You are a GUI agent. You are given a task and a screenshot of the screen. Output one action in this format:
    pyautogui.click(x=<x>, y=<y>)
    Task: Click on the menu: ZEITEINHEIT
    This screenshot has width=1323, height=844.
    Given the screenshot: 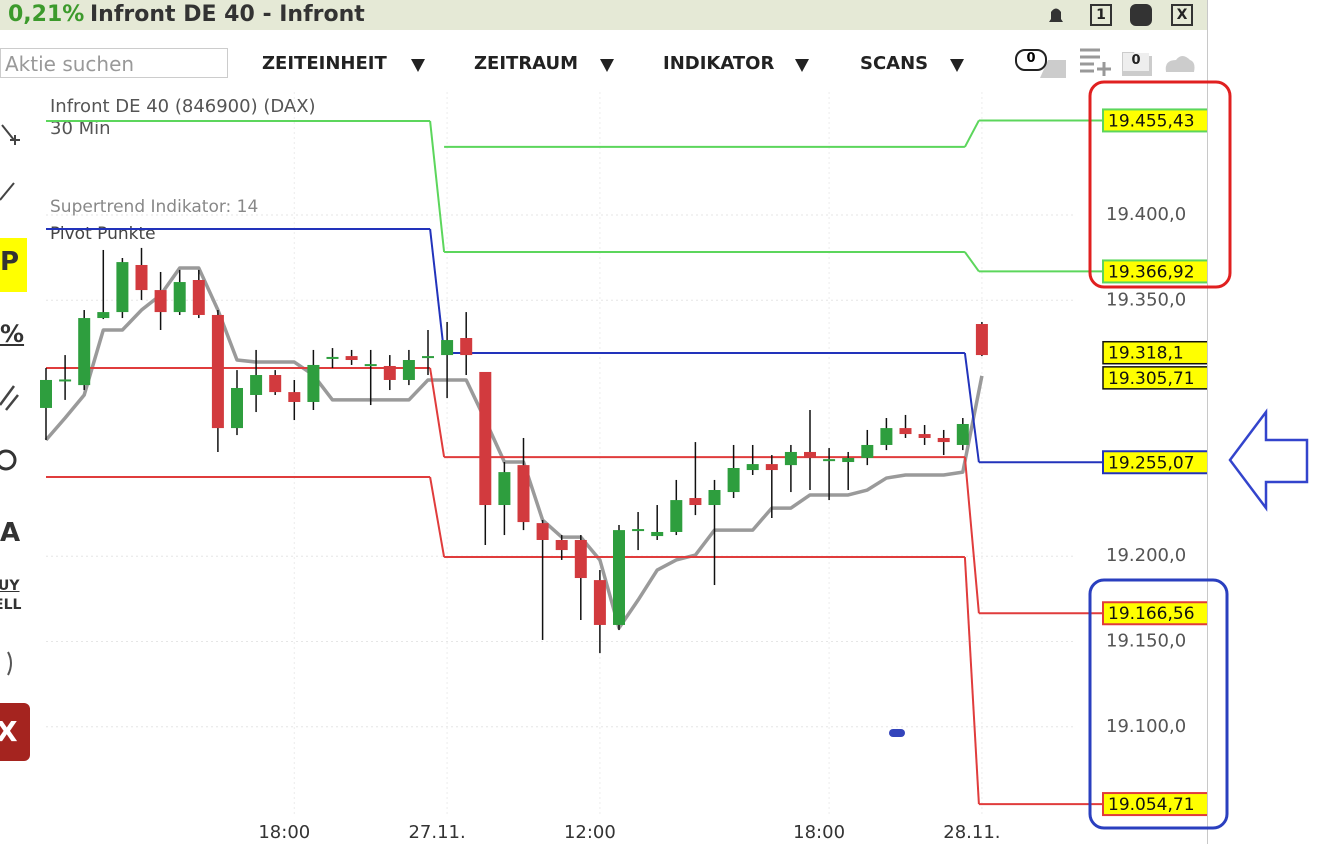 What is the action you would take?
    pyautogui.click(x=324, y=63)
    